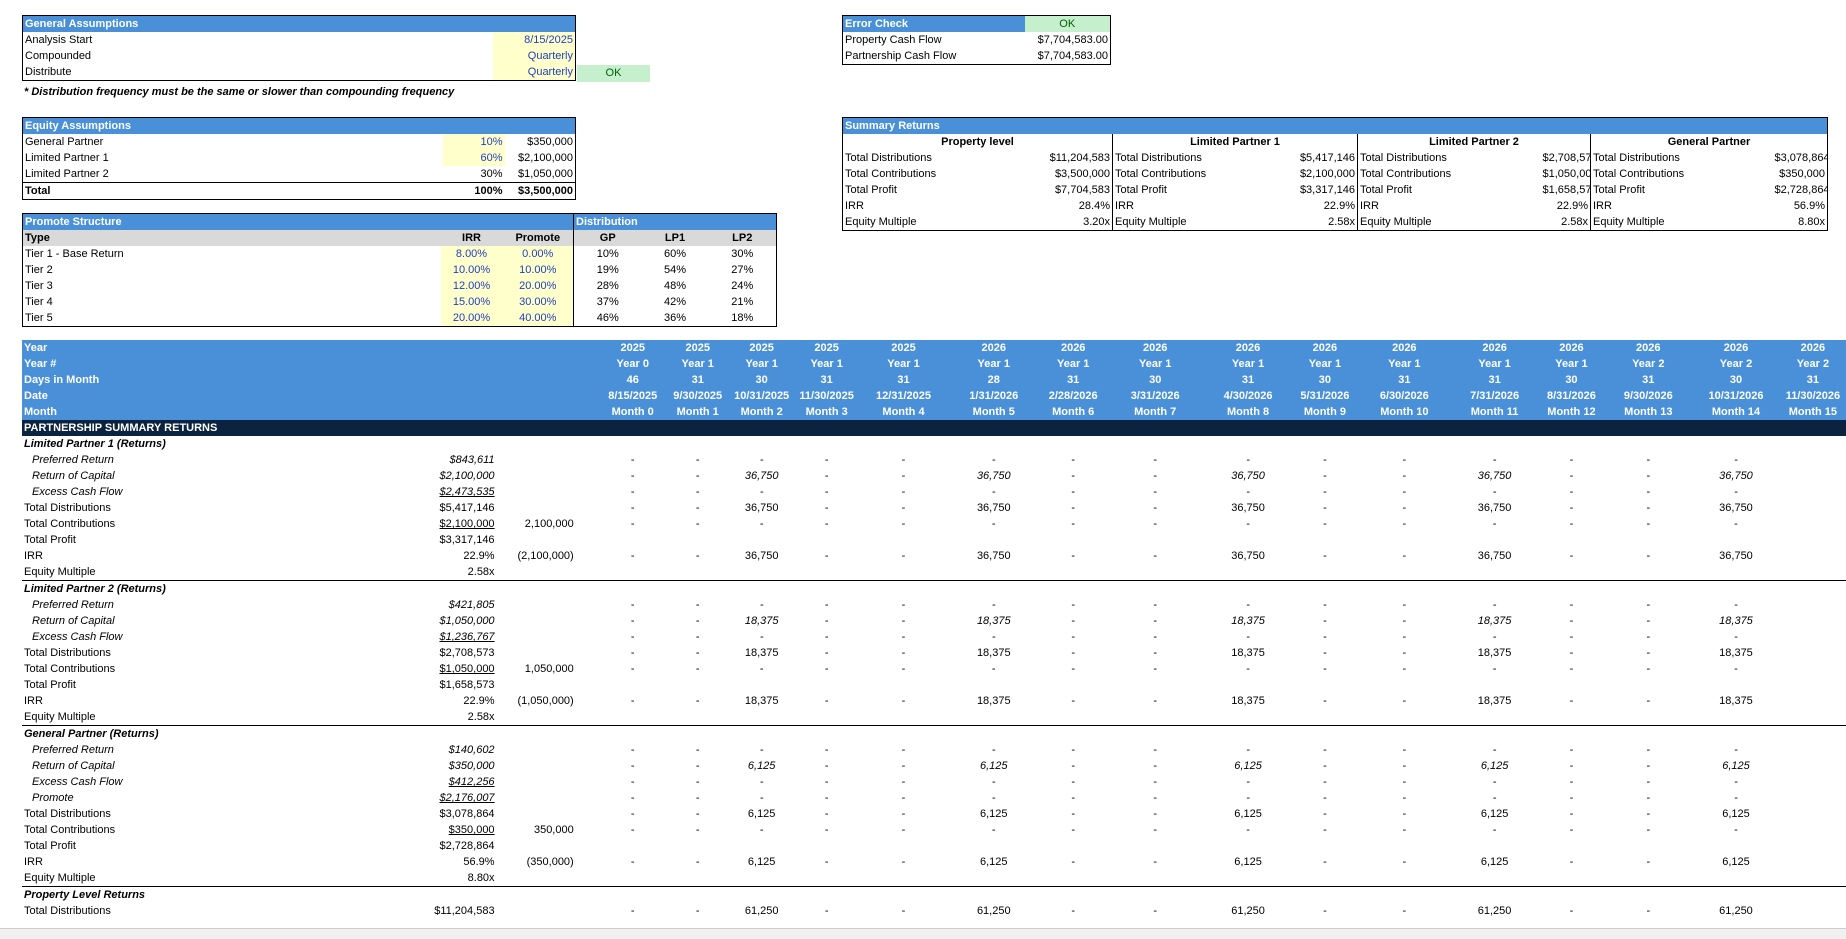 The width and height of the screenshot is (1846, 939). I want to click on row-label: Promote $2,176,007, so click(263, 798).